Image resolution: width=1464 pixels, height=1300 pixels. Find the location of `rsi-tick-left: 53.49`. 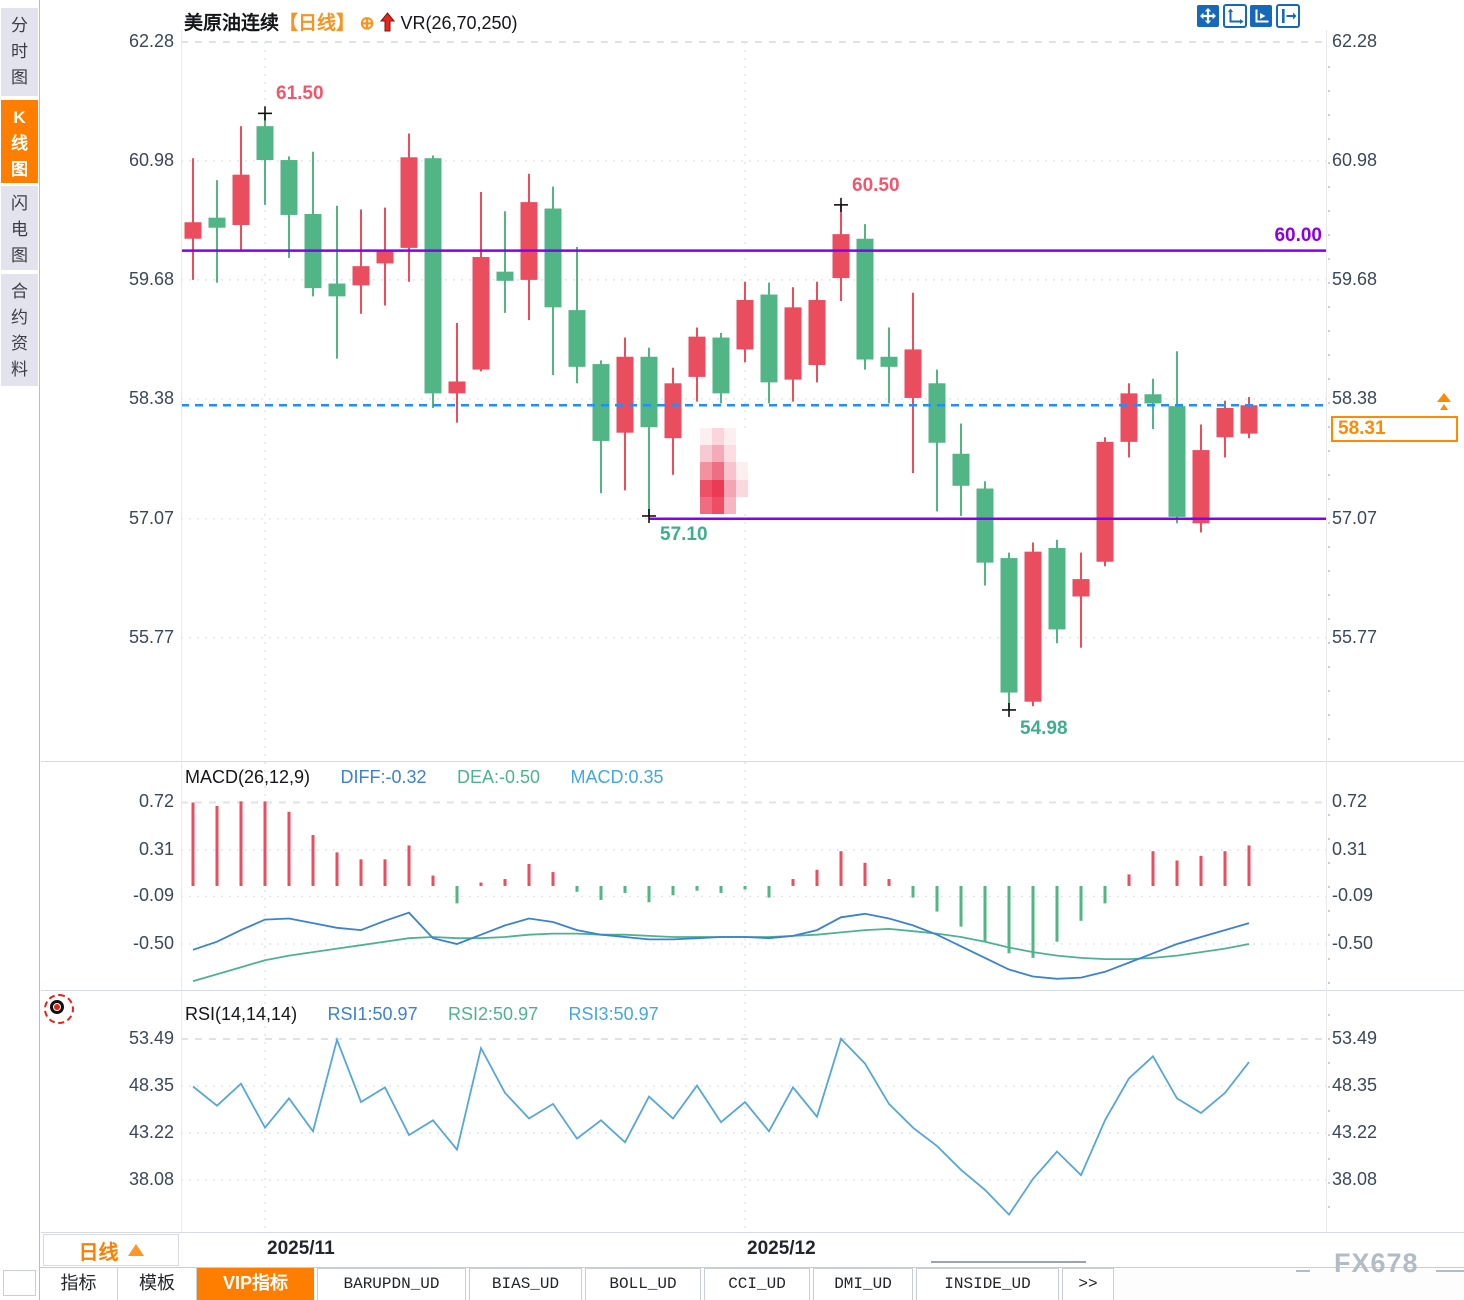

rsi-tick-left: 53.49 is located at coordinates (151, 1038).